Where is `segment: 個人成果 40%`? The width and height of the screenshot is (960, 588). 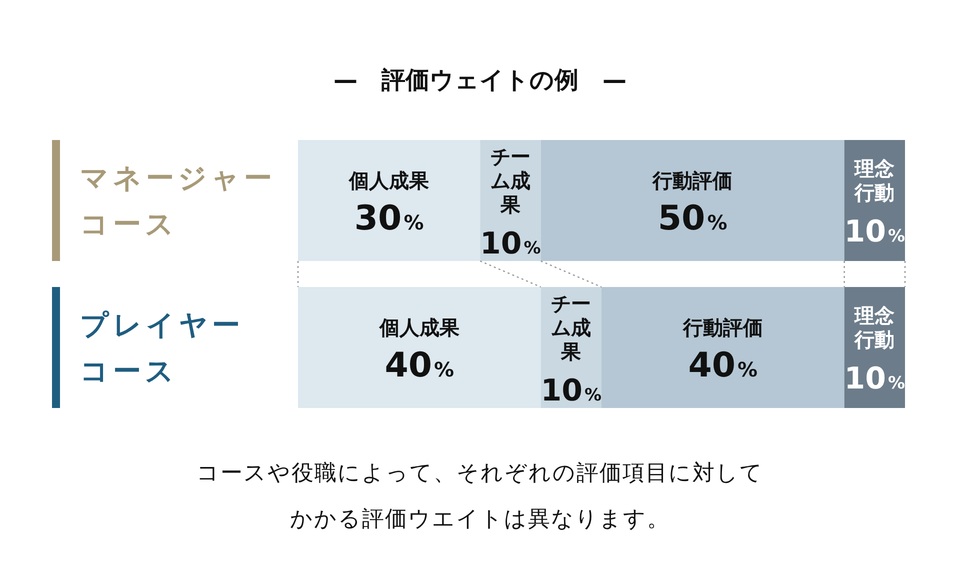 segment: 個人成果 40% is located at coordinates (419, 347).